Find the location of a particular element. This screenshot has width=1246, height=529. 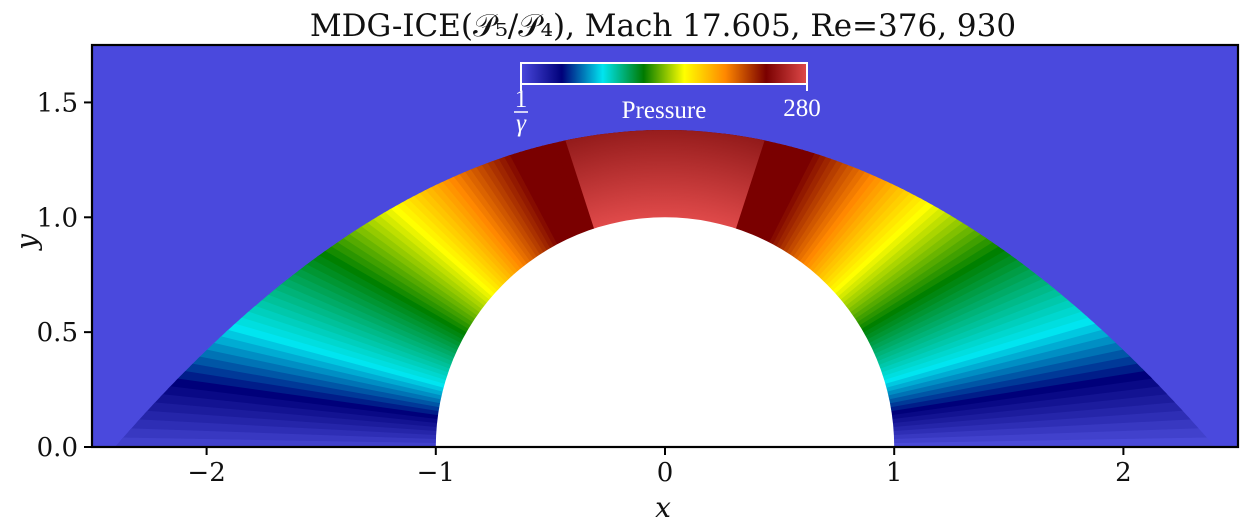

x-tick-label: 2 is located at coordinates (1123, 473).